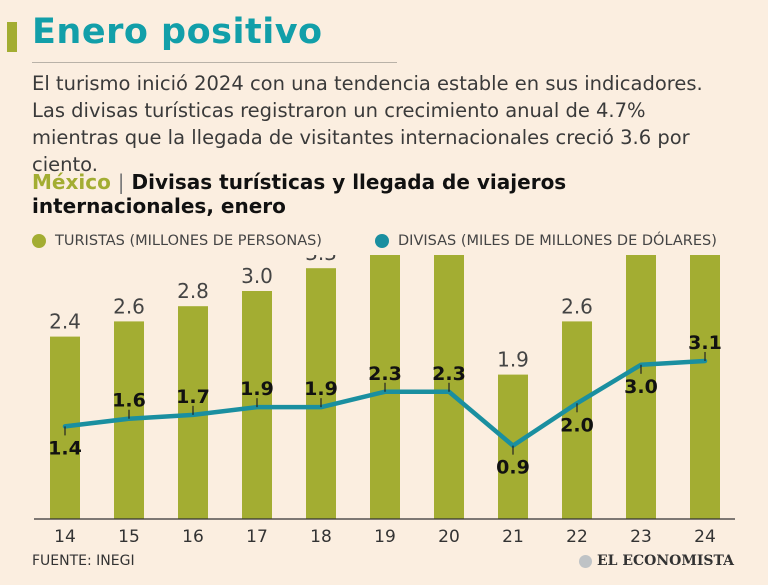 This screenshot has width=768, height=585. Describe the element at coordinates (513, 468) in the screenshot. I see `line-value-label: 0.9` at that location.